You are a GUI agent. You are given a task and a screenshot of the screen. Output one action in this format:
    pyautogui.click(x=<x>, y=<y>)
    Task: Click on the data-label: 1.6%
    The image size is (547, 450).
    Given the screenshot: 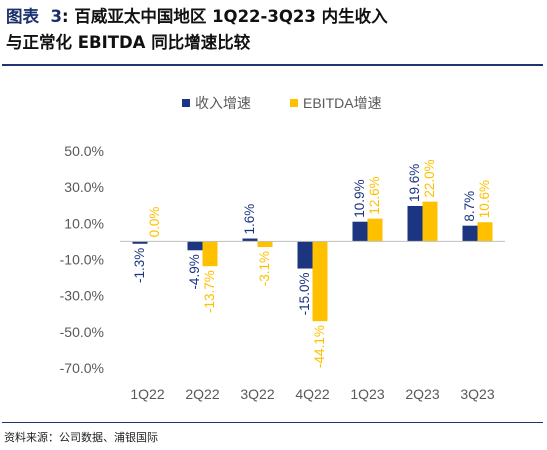 What is the action you would take?
    pyautogui.click(x=249, y=219)
    